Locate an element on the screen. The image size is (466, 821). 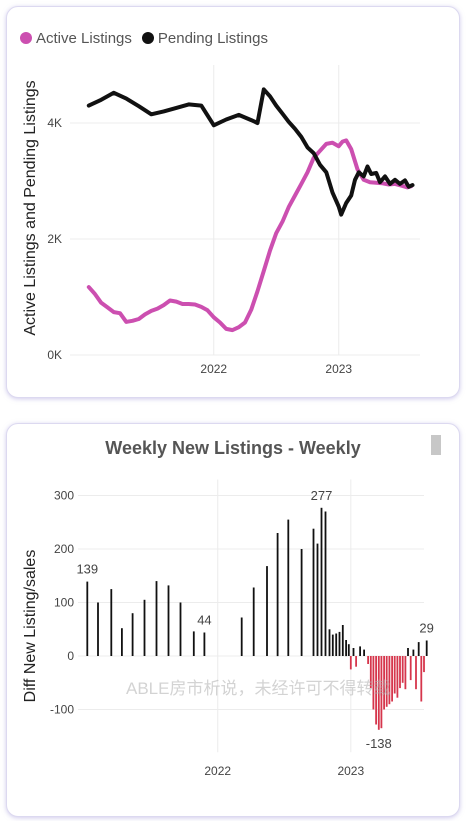
line-chart-y-tick-label: 4K is located at coordinates (54, 123).